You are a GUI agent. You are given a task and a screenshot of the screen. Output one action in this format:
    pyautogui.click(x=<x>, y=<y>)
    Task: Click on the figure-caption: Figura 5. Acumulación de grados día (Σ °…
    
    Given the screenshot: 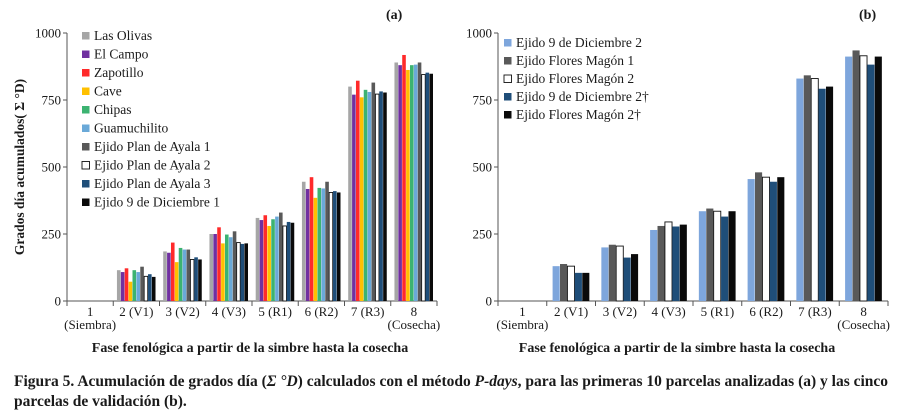 What is the action you would take?
    pyautogui.click(x=451, y=392)
    